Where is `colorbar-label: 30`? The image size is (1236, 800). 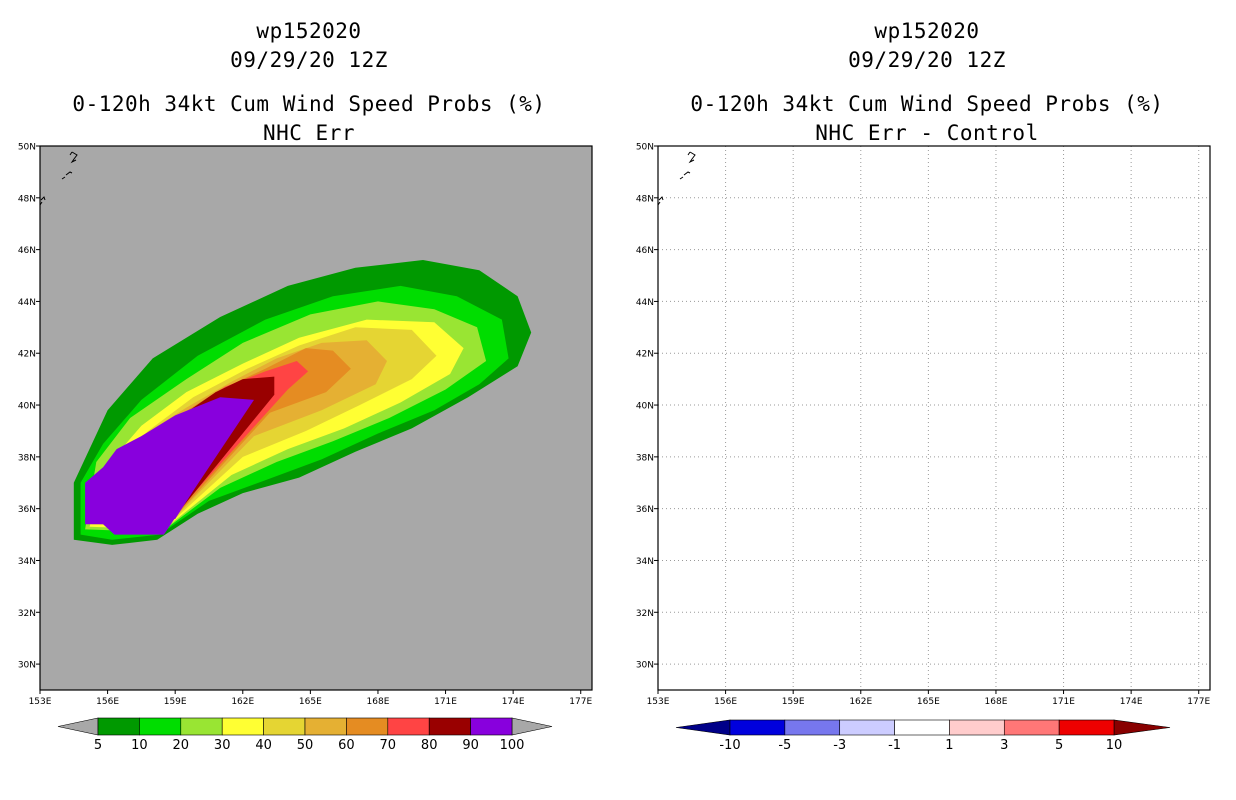 colorbar-label: 30 is located at coordinates (222, 745).